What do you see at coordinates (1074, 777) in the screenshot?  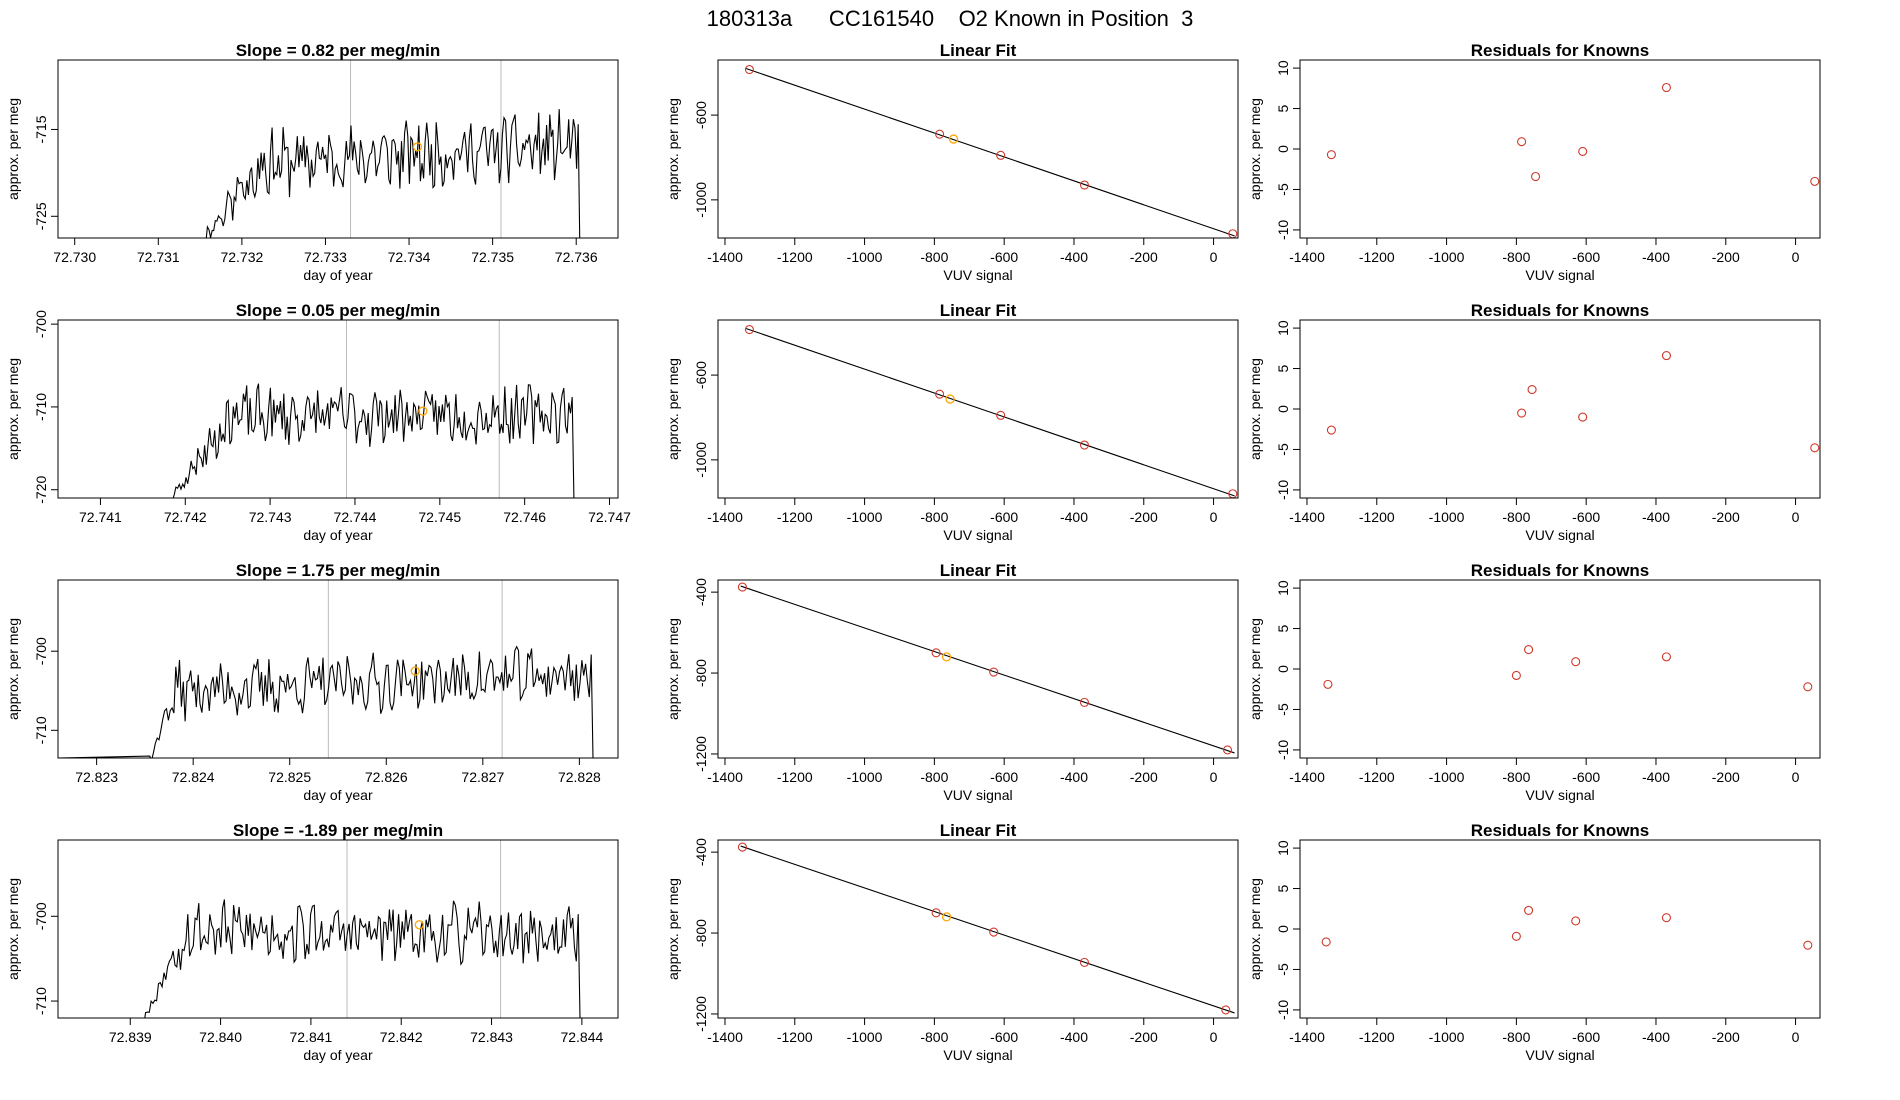 I see `r3-fit-xtick-label-5: -400` at bounding box center [1074, 777].